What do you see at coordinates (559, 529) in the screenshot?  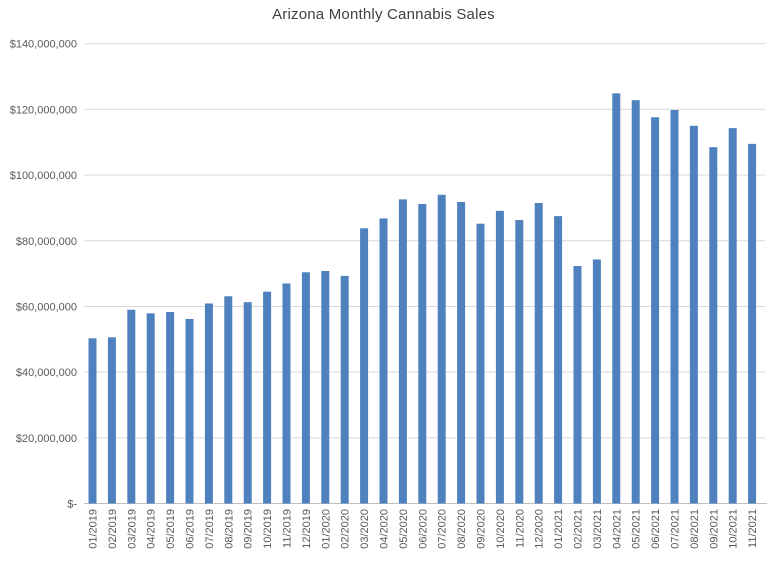 I see `x-axis-tick-label: 01/2021` at bounding box center [559, 529].